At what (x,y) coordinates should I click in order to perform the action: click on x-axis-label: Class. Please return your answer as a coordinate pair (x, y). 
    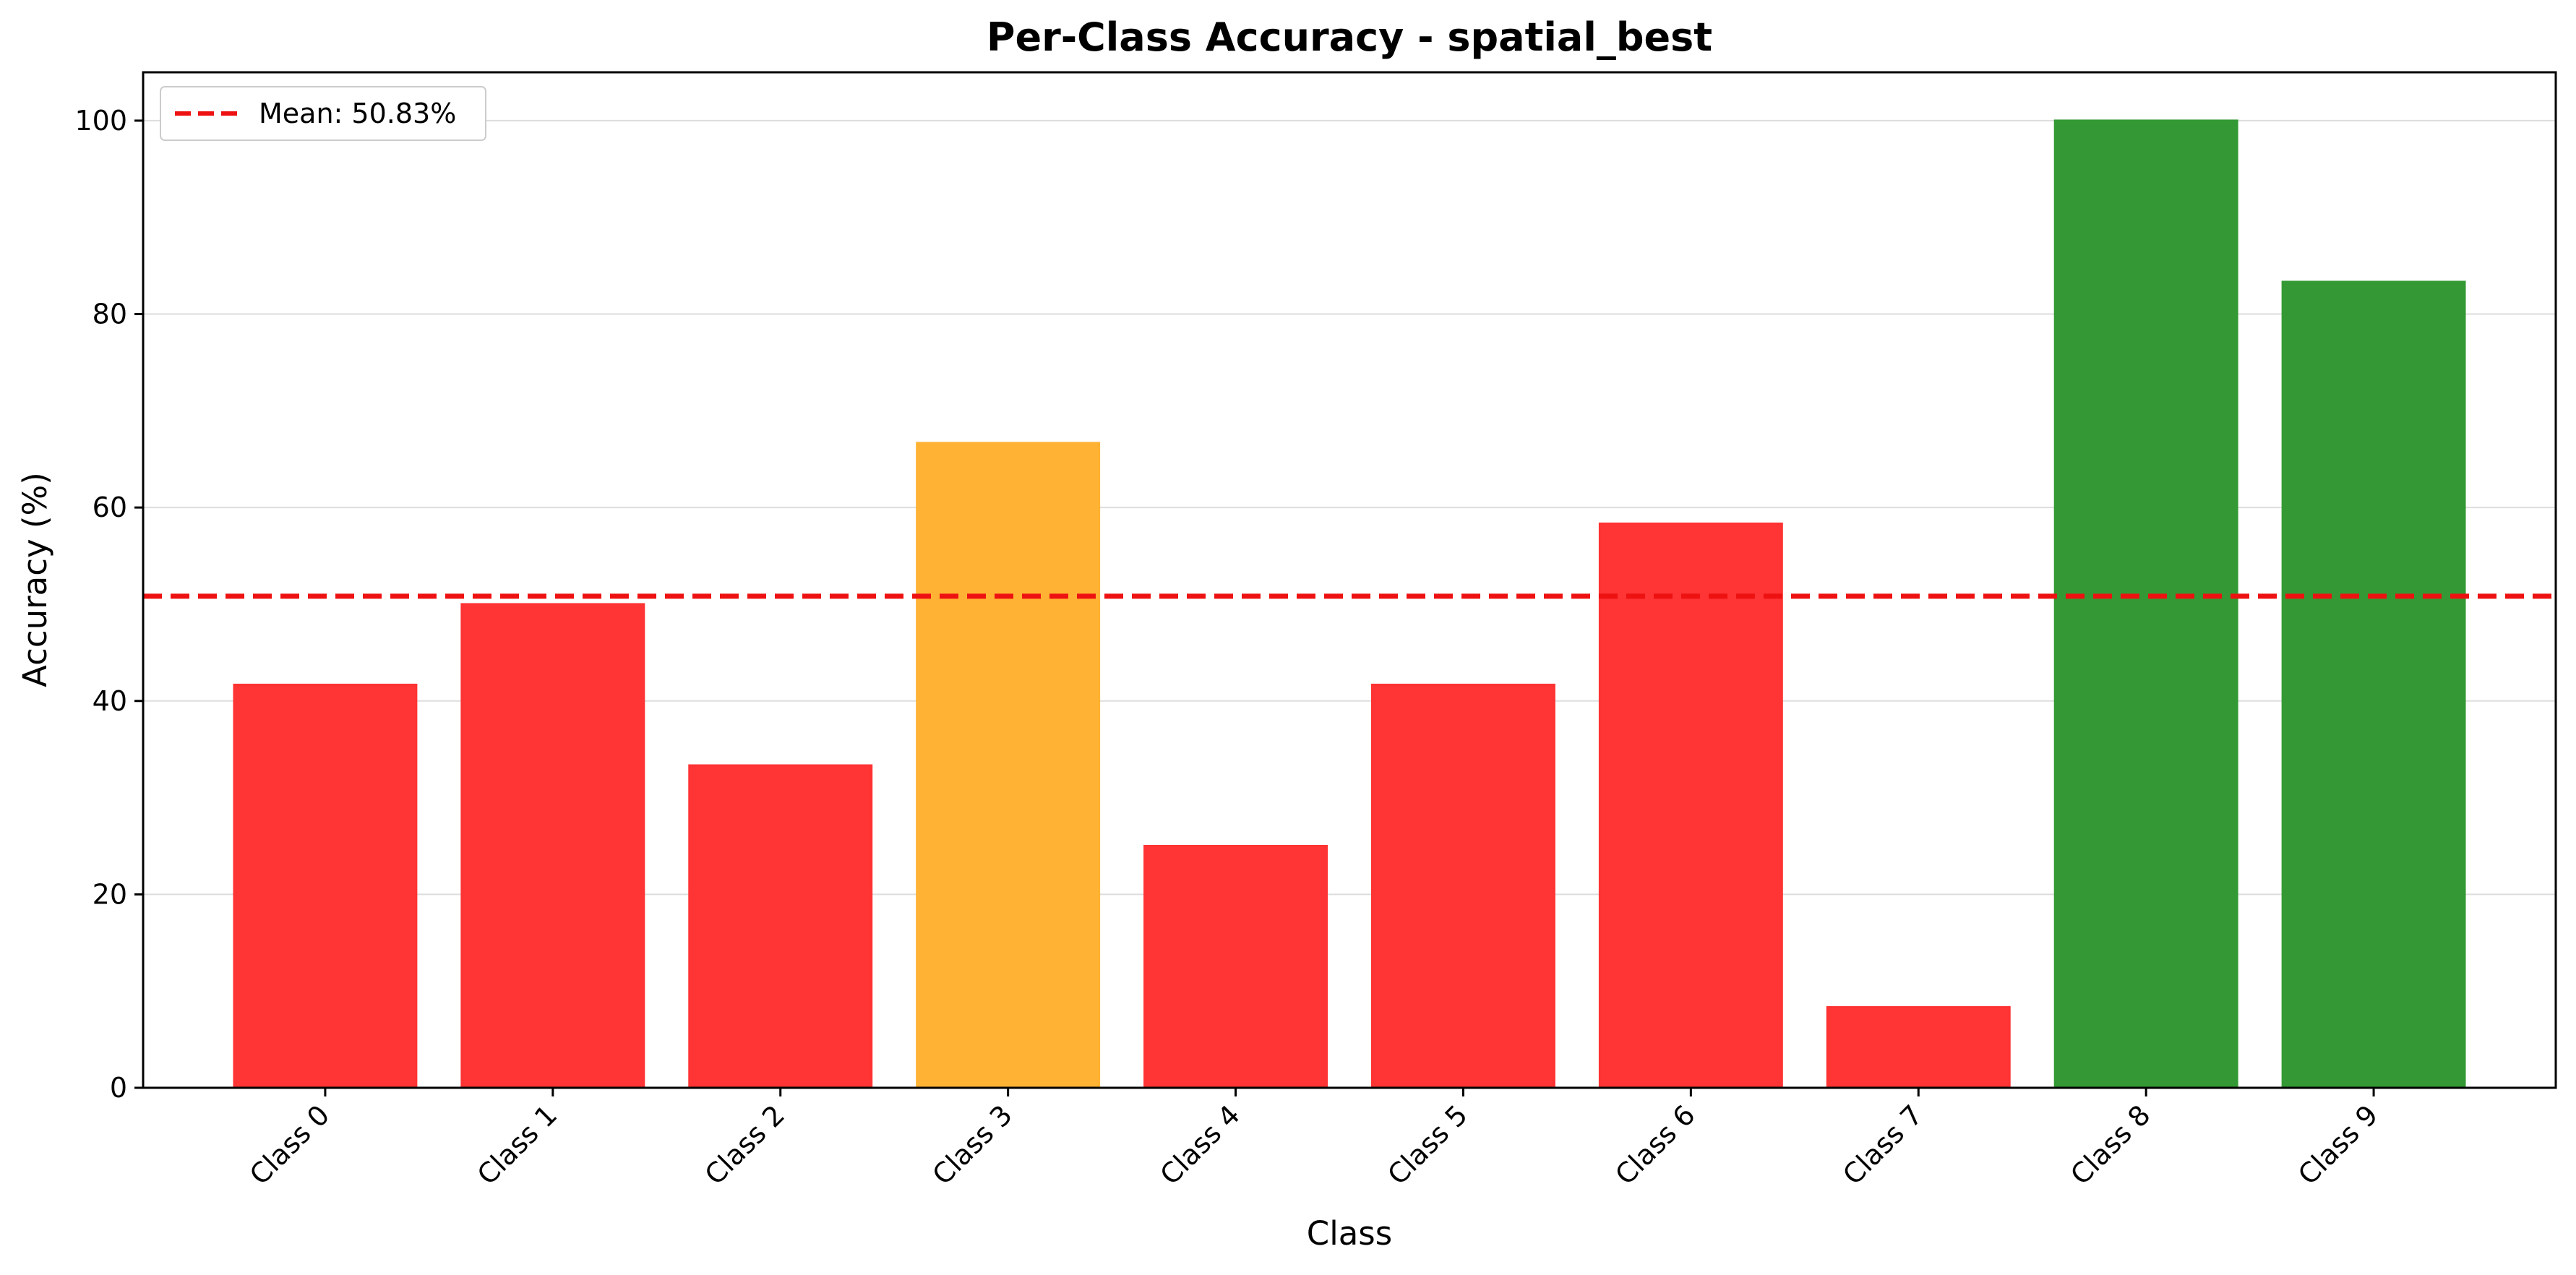
    Looking at the image, I should click on (1349, 1233).